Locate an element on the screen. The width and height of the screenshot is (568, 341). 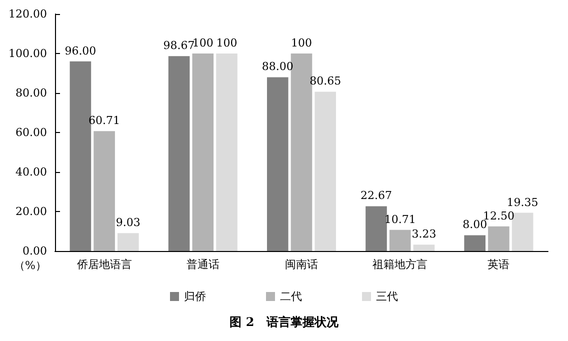
legend-label: 二代 is located at coordinates (291, 296).